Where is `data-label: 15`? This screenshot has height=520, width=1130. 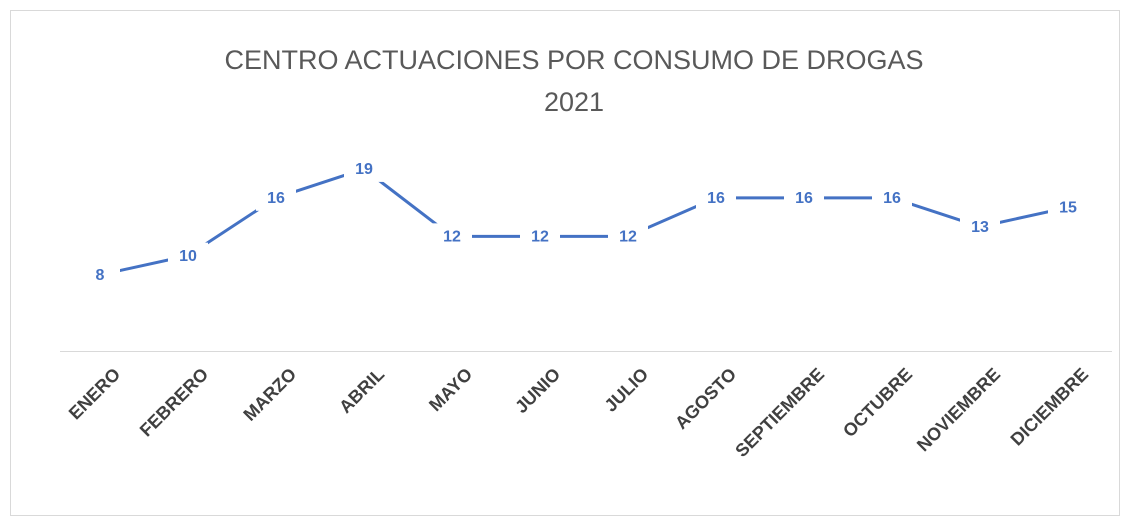 data-label: 15 is located at coordinates (1068, 208).